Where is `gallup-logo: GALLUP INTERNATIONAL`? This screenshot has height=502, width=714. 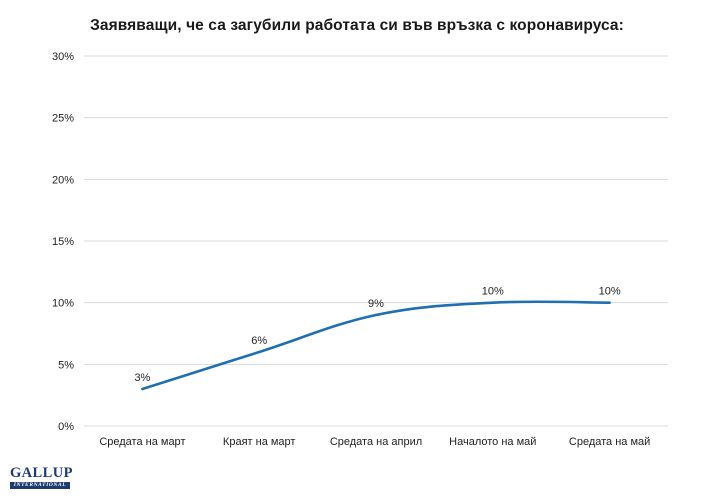 gallup-logo: GALLUP INTERNATIONAL is located at coordinates (41, 477).